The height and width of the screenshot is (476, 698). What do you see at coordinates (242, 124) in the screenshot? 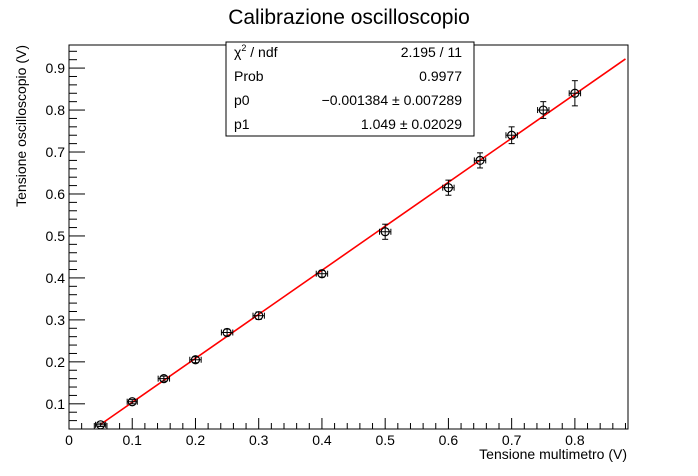
I see `stats-label-p1: p1` at bounding box center [242, 124].